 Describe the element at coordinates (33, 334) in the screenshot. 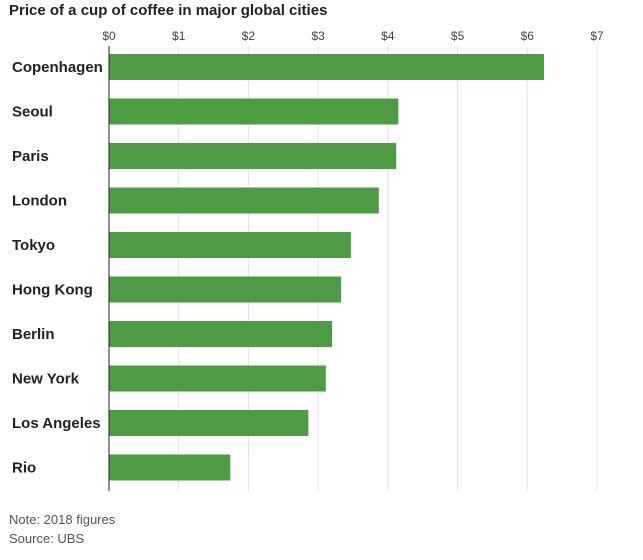

I see `category-label: Berlin` at that location.